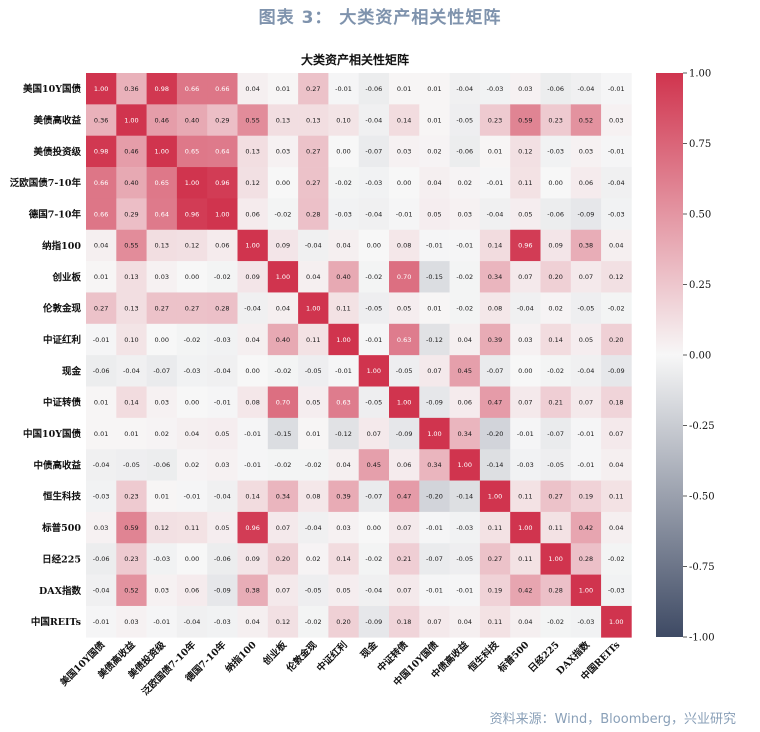 Image resolution: width=760 pixels, height=732 pixels. What do you see at coordinates (343, 434) in the screenshot?
I see `cell-value-label: -0.12` at bounding box center [343, 434].